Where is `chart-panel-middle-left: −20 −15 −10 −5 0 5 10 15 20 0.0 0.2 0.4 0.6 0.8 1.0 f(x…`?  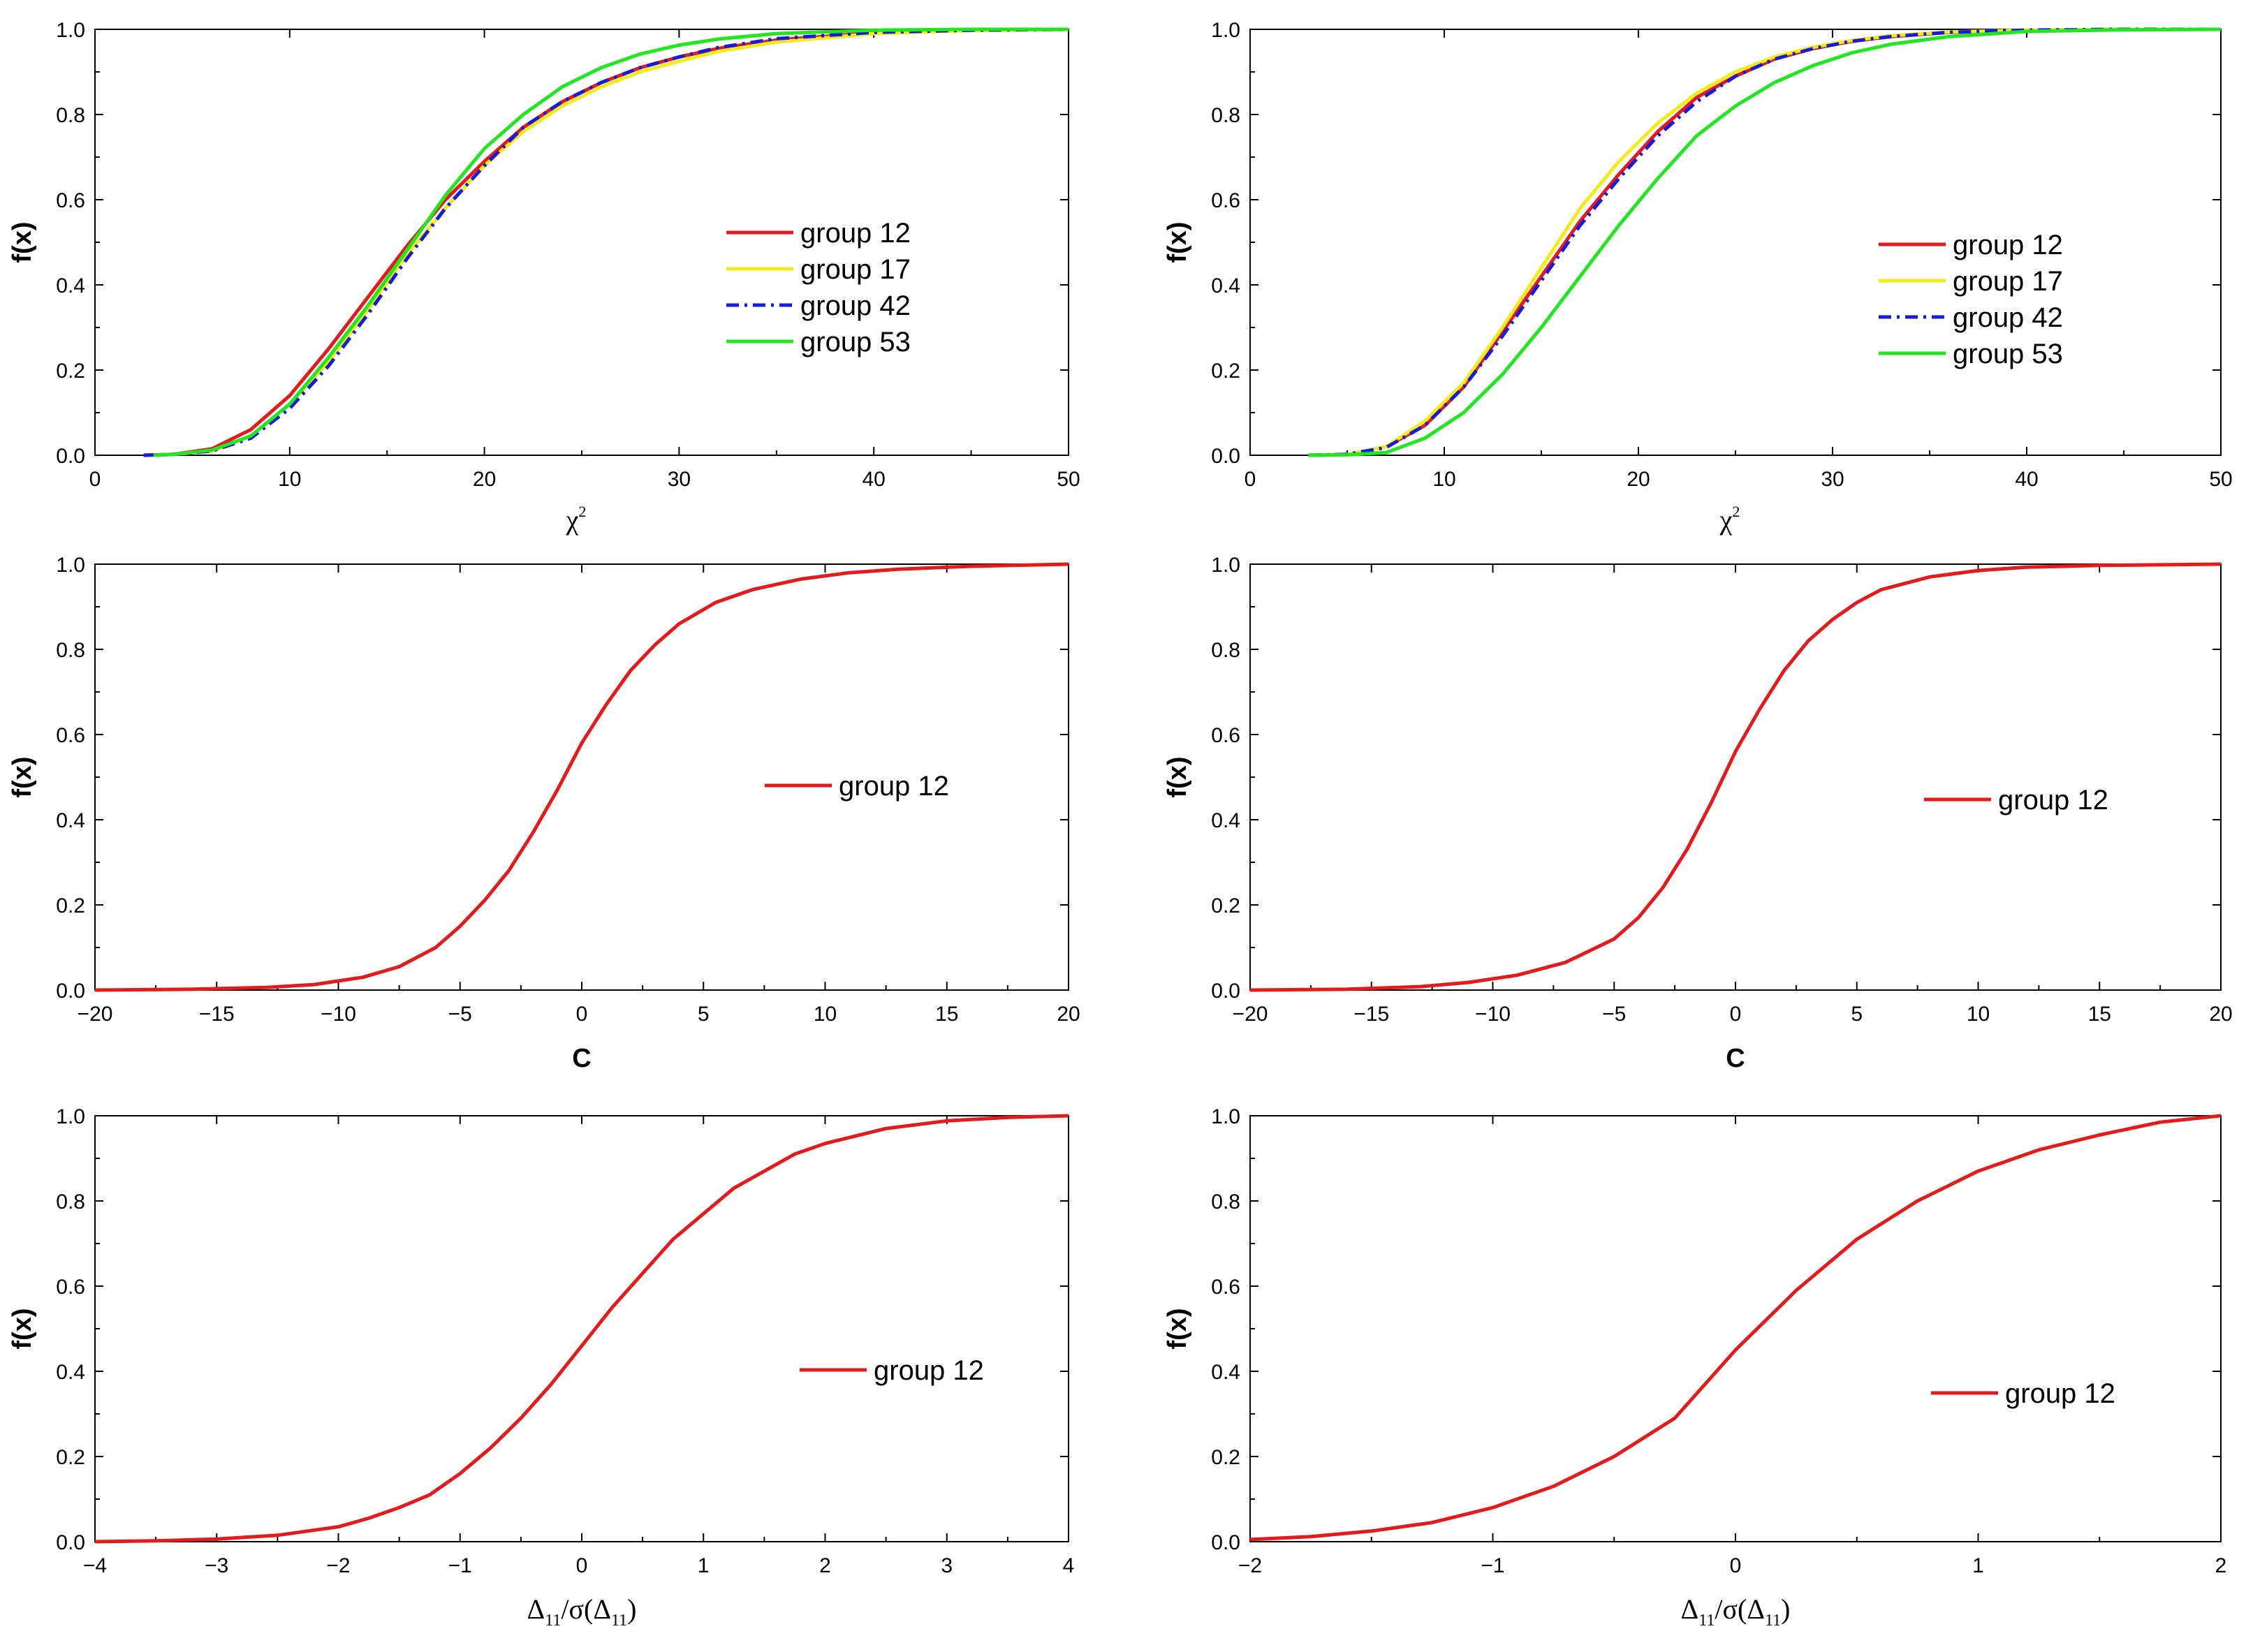
chart-panel-middle-left: −20 −15 −10 −5 0 5 10 15 20 0.0 0.2 0.4 0.6 0.8 1.0 f(x… is located at coordinates (544, 813).